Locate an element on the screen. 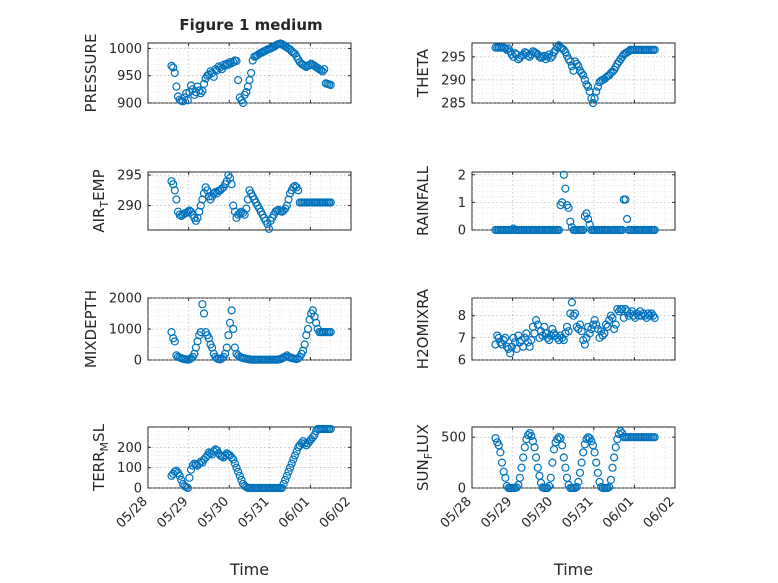  y-tick-label: 285 is located at coordinates (453, 104).